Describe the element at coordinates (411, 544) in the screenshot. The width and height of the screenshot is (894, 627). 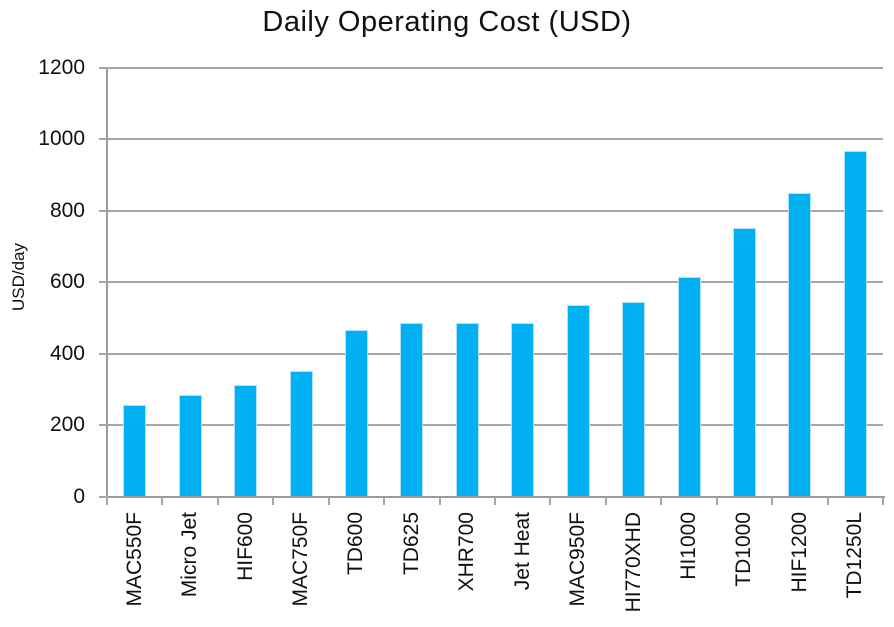
I see `x-category-label-TD625: TD625` at that location.